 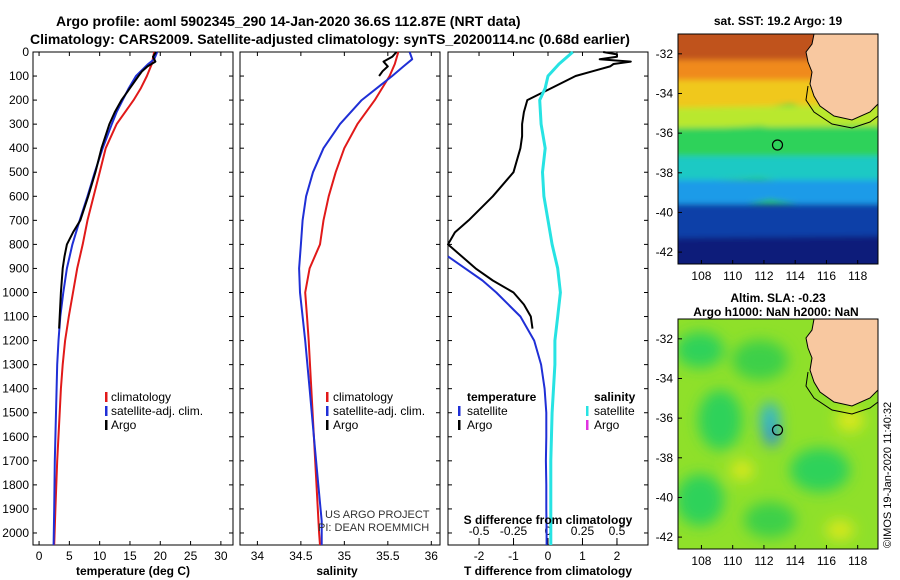 I want to click on depth-tick-label: 1400, so click(x=15, y=389).